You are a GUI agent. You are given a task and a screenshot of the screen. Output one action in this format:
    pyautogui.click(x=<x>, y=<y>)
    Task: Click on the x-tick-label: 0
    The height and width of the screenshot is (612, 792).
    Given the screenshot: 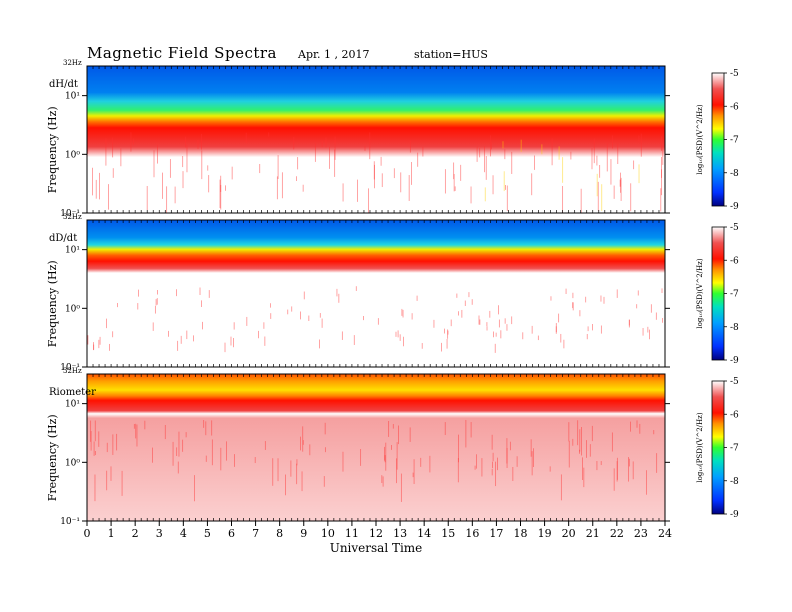 What is the action you would take?
    pyautogui.click(x=87, y=533)
    